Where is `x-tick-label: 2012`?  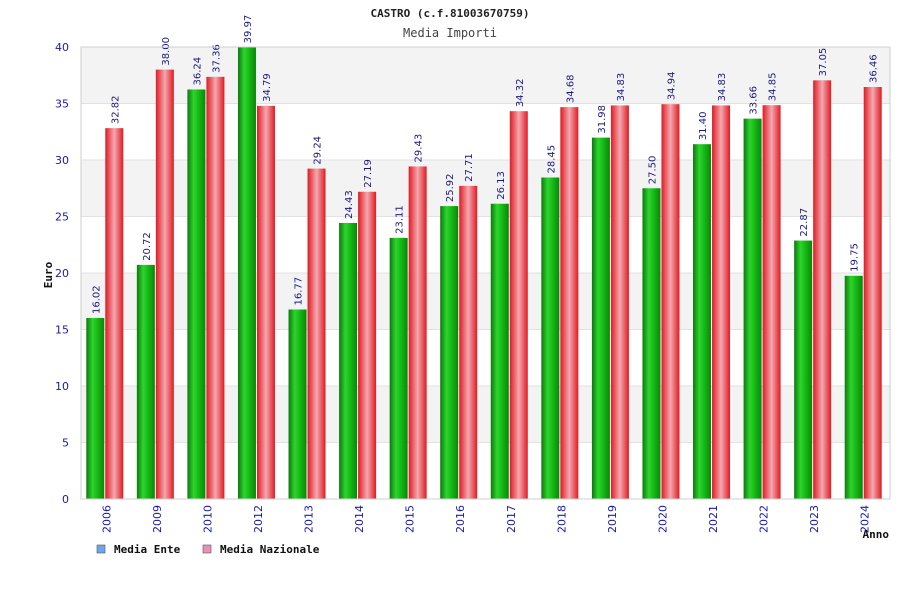 x-tick-label: 2012 is located at coordinates (258, 519).